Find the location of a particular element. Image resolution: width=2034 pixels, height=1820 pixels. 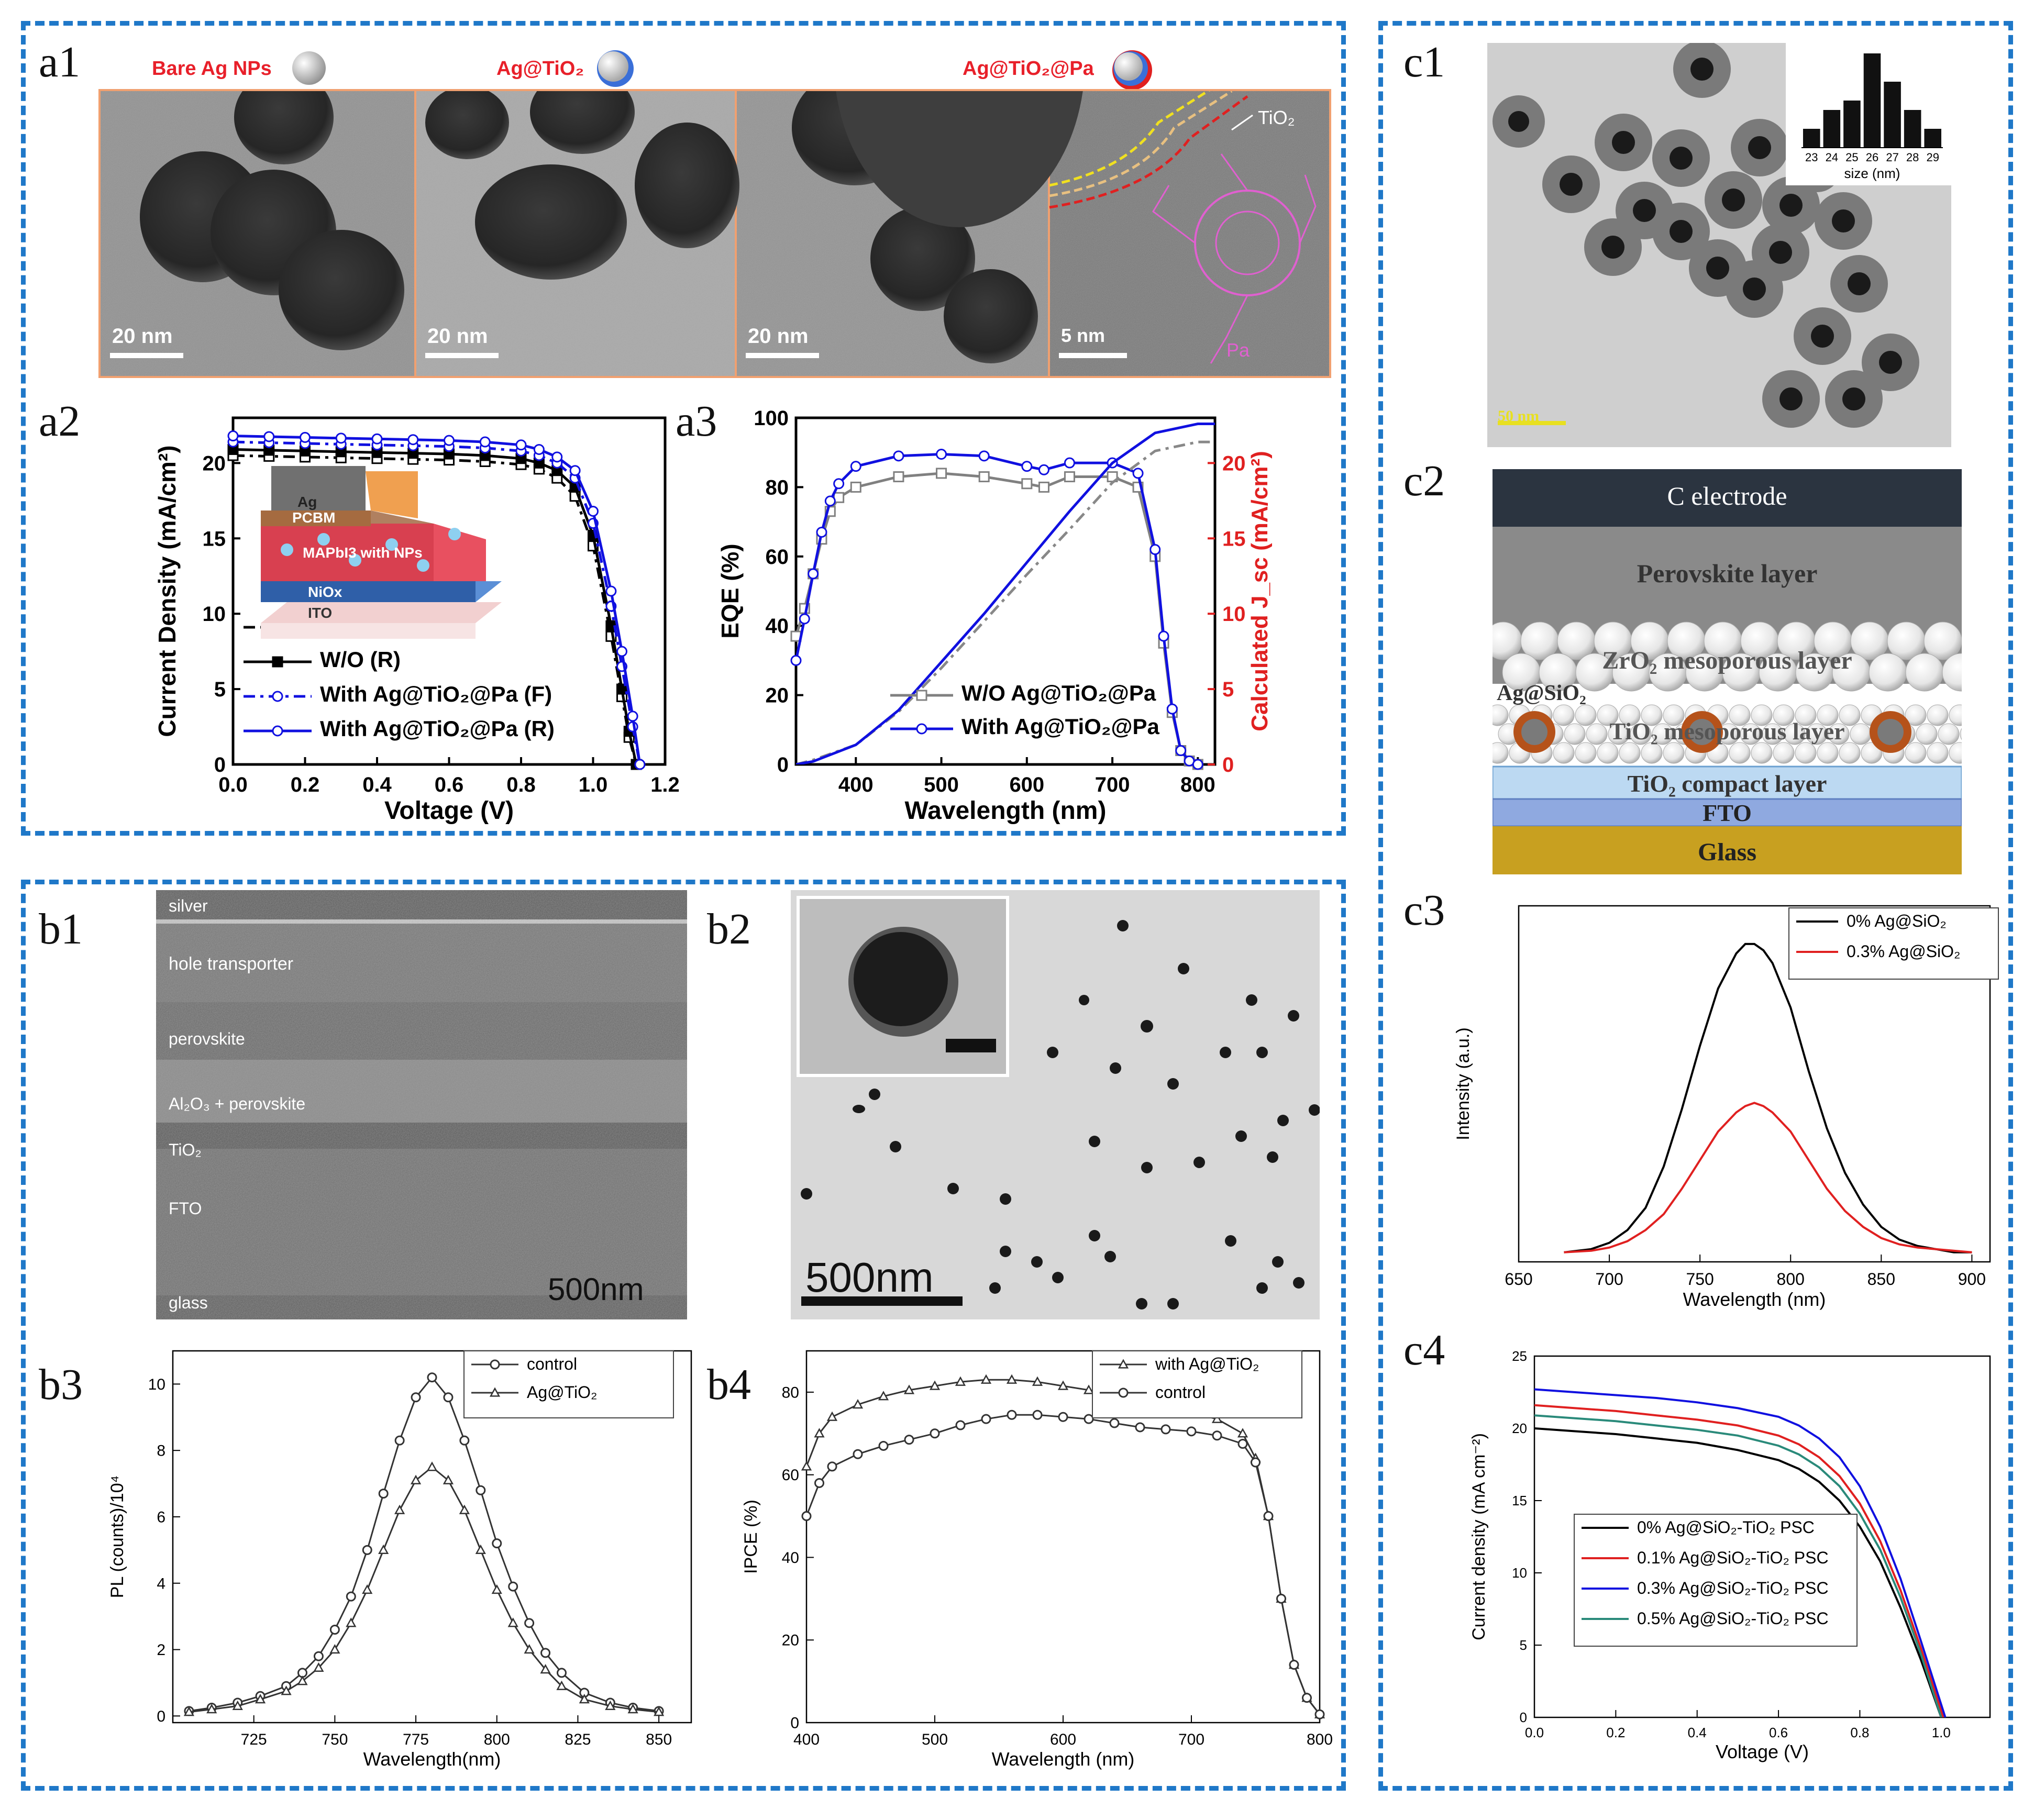

y-tick-label: 15 is located at coordinates (214, 539).